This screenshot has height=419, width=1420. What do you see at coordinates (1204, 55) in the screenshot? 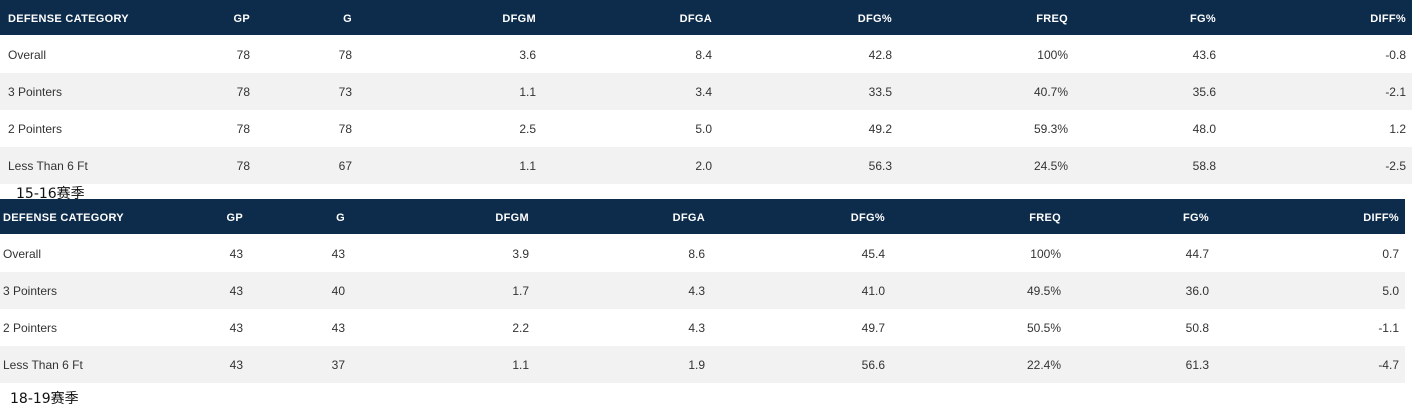
I see `cell-value: 43.6` at bounding box center [1204, 55].